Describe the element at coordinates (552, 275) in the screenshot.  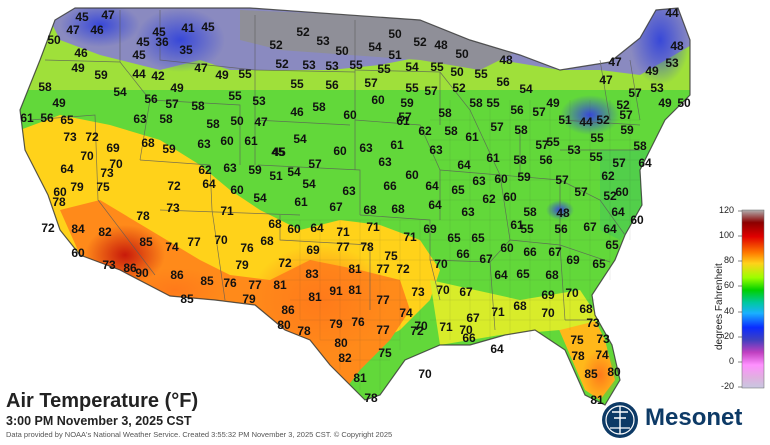
I see `station-temperature-label: 68` at that location.